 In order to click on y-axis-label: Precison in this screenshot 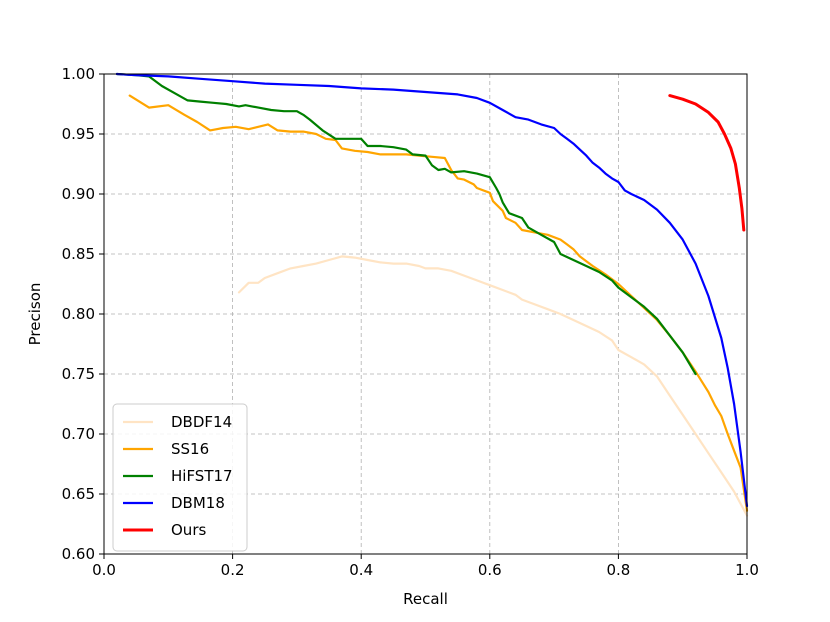, I will do `click(35, 314)`.